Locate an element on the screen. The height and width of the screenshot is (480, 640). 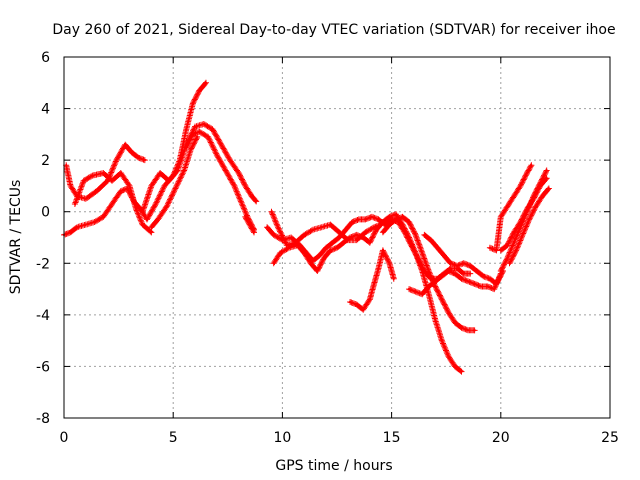
y-tick-label: -2 is located at coordinates (43, 264).